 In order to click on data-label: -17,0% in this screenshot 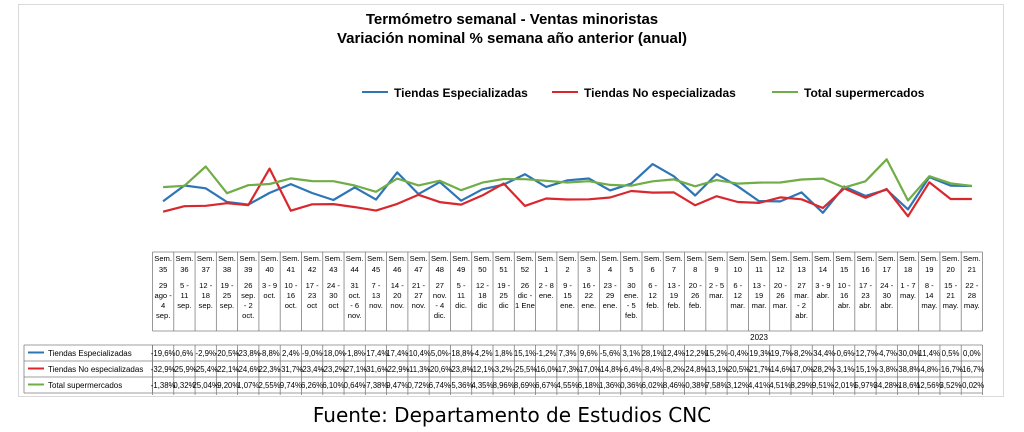, I will do `click(588, 369)`.